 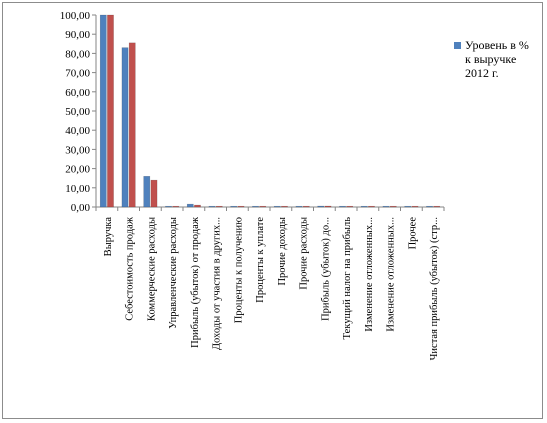 I want to click on category-label: Коммерческие расходы, so click(x=151, y=269).